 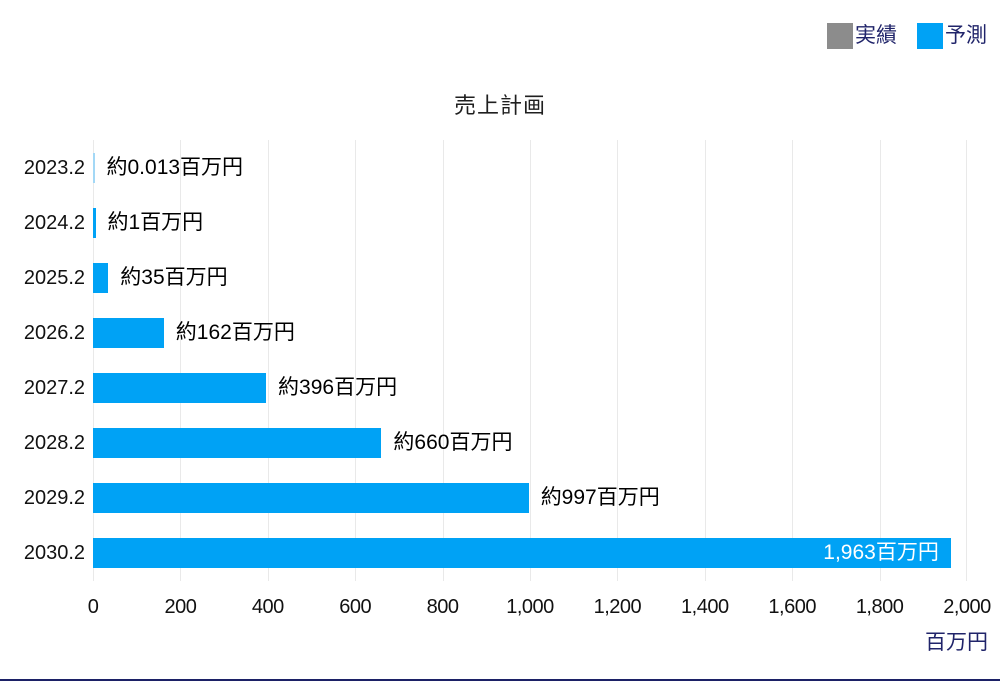 I want to click on bar-value-label: 約35百万円, so click(x=174, y=277).